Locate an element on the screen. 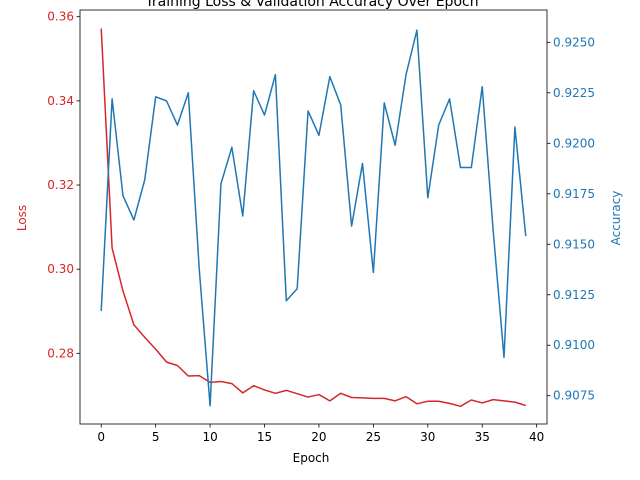 Image resolution: width=640 pixels, height=480 pixels. left-tick-label: 0.32 is located at coordinates (60, 185).